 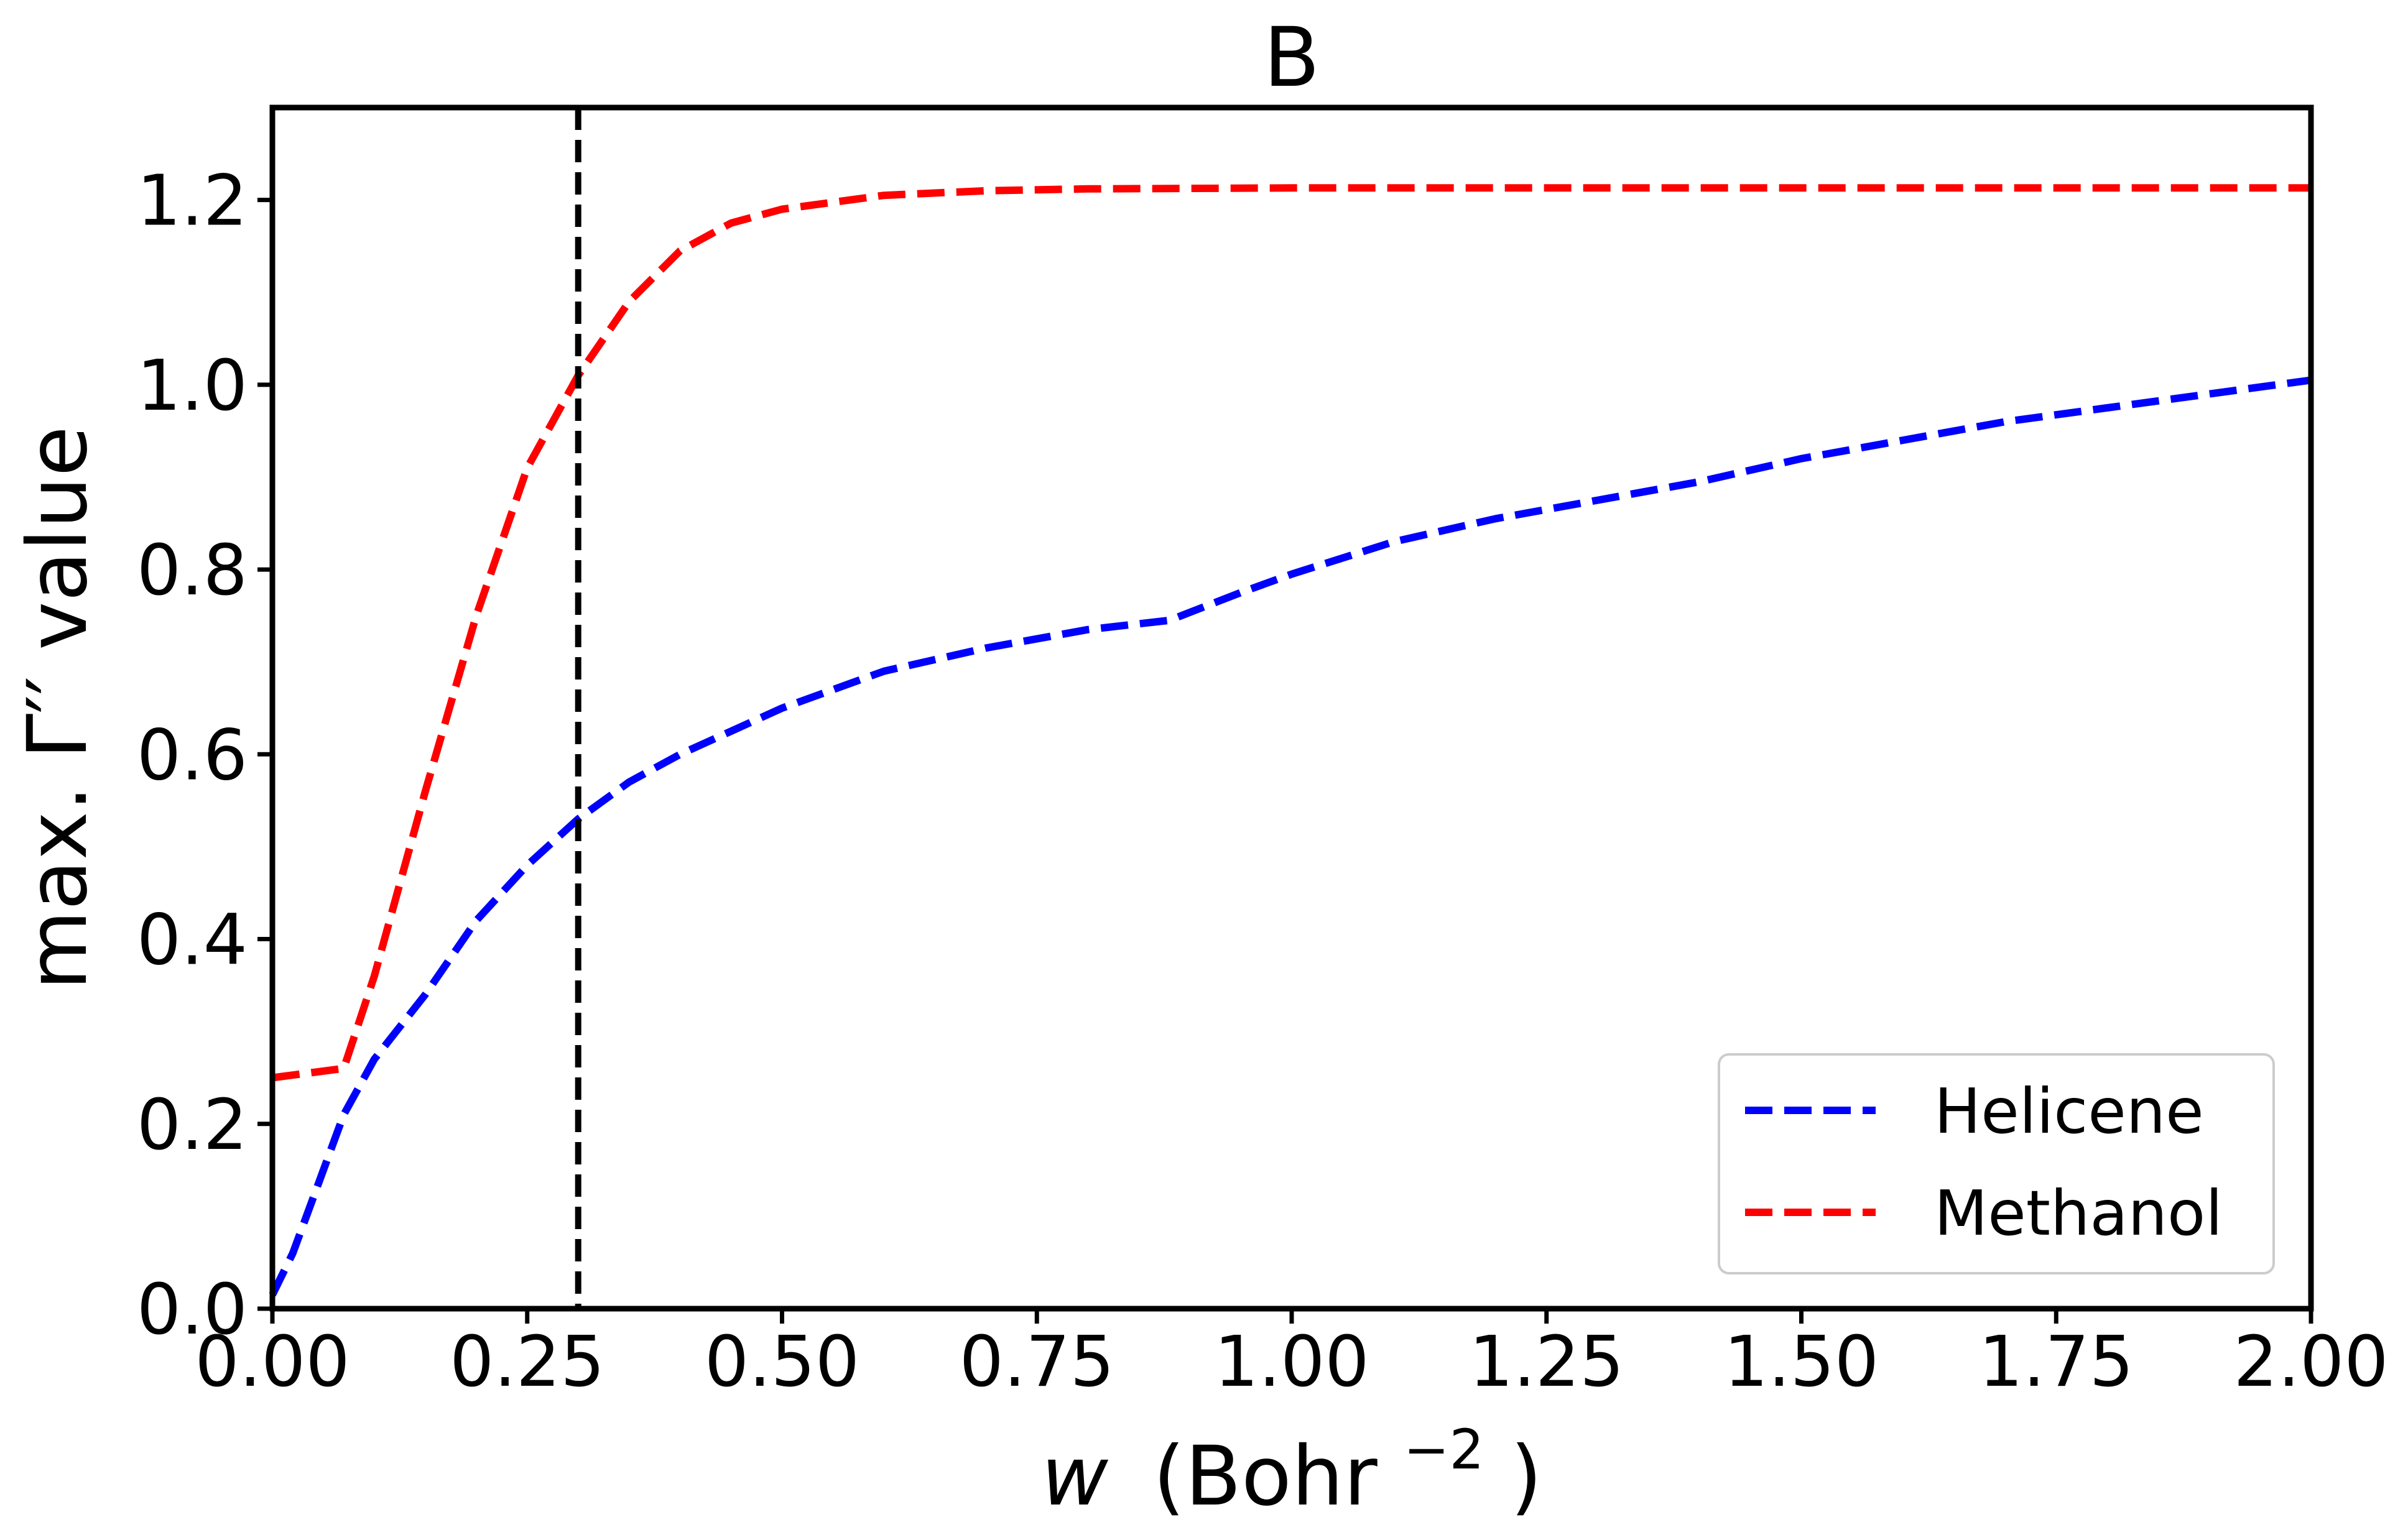 I want to click on y-tick-label: 1.2, so click(x=192, y=201).